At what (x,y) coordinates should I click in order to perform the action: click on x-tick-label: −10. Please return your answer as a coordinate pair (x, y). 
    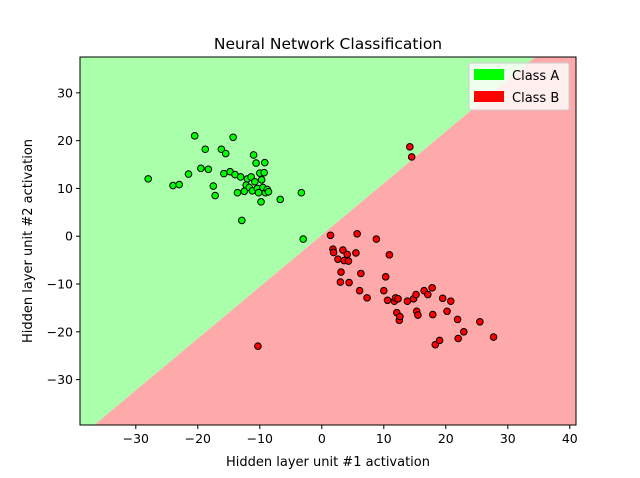
    Looking at the image, I should click on (260, 438).